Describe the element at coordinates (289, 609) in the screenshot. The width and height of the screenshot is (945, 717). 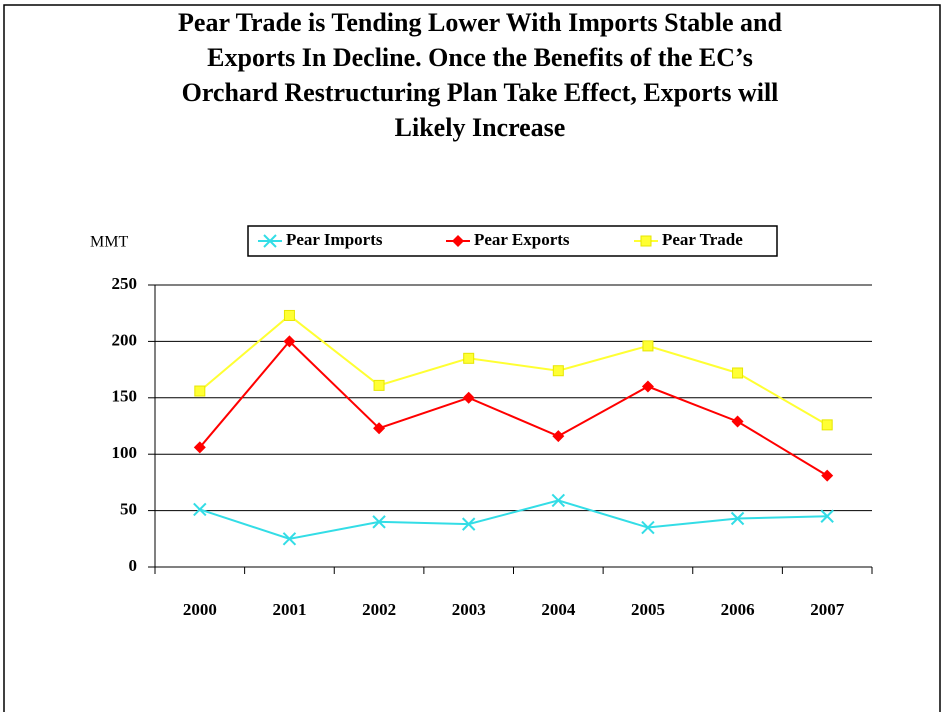
I see `x-tick-label: 2001` at that location.